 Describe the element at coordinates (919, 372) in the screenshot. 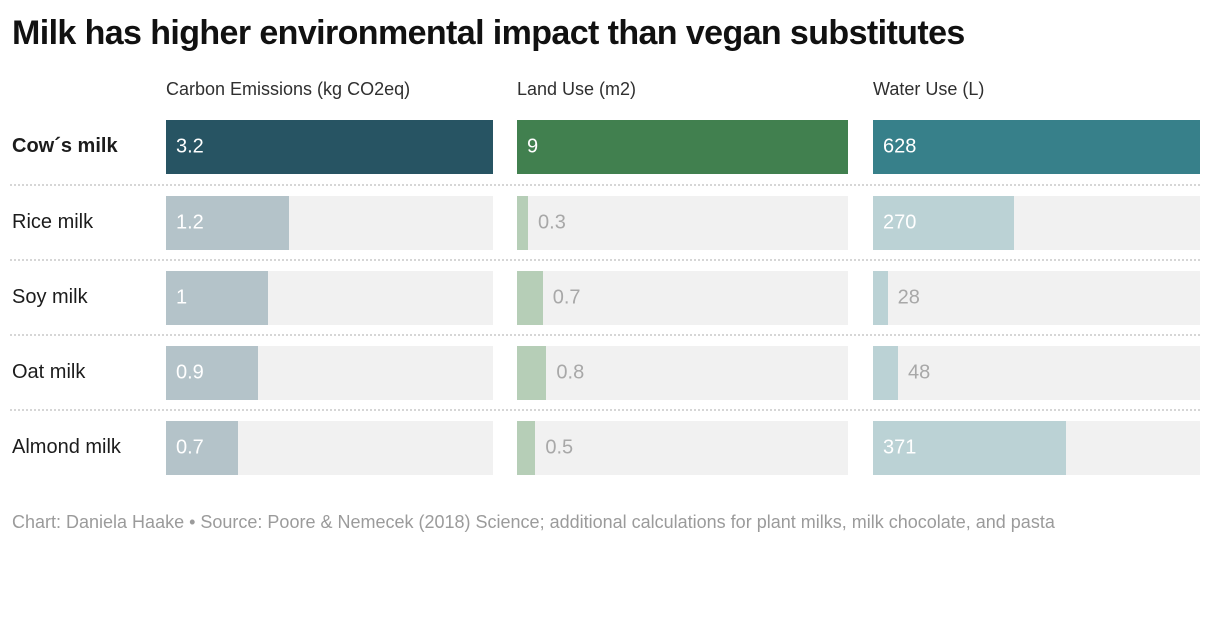

I see `bar-value-label: 48` at that location.